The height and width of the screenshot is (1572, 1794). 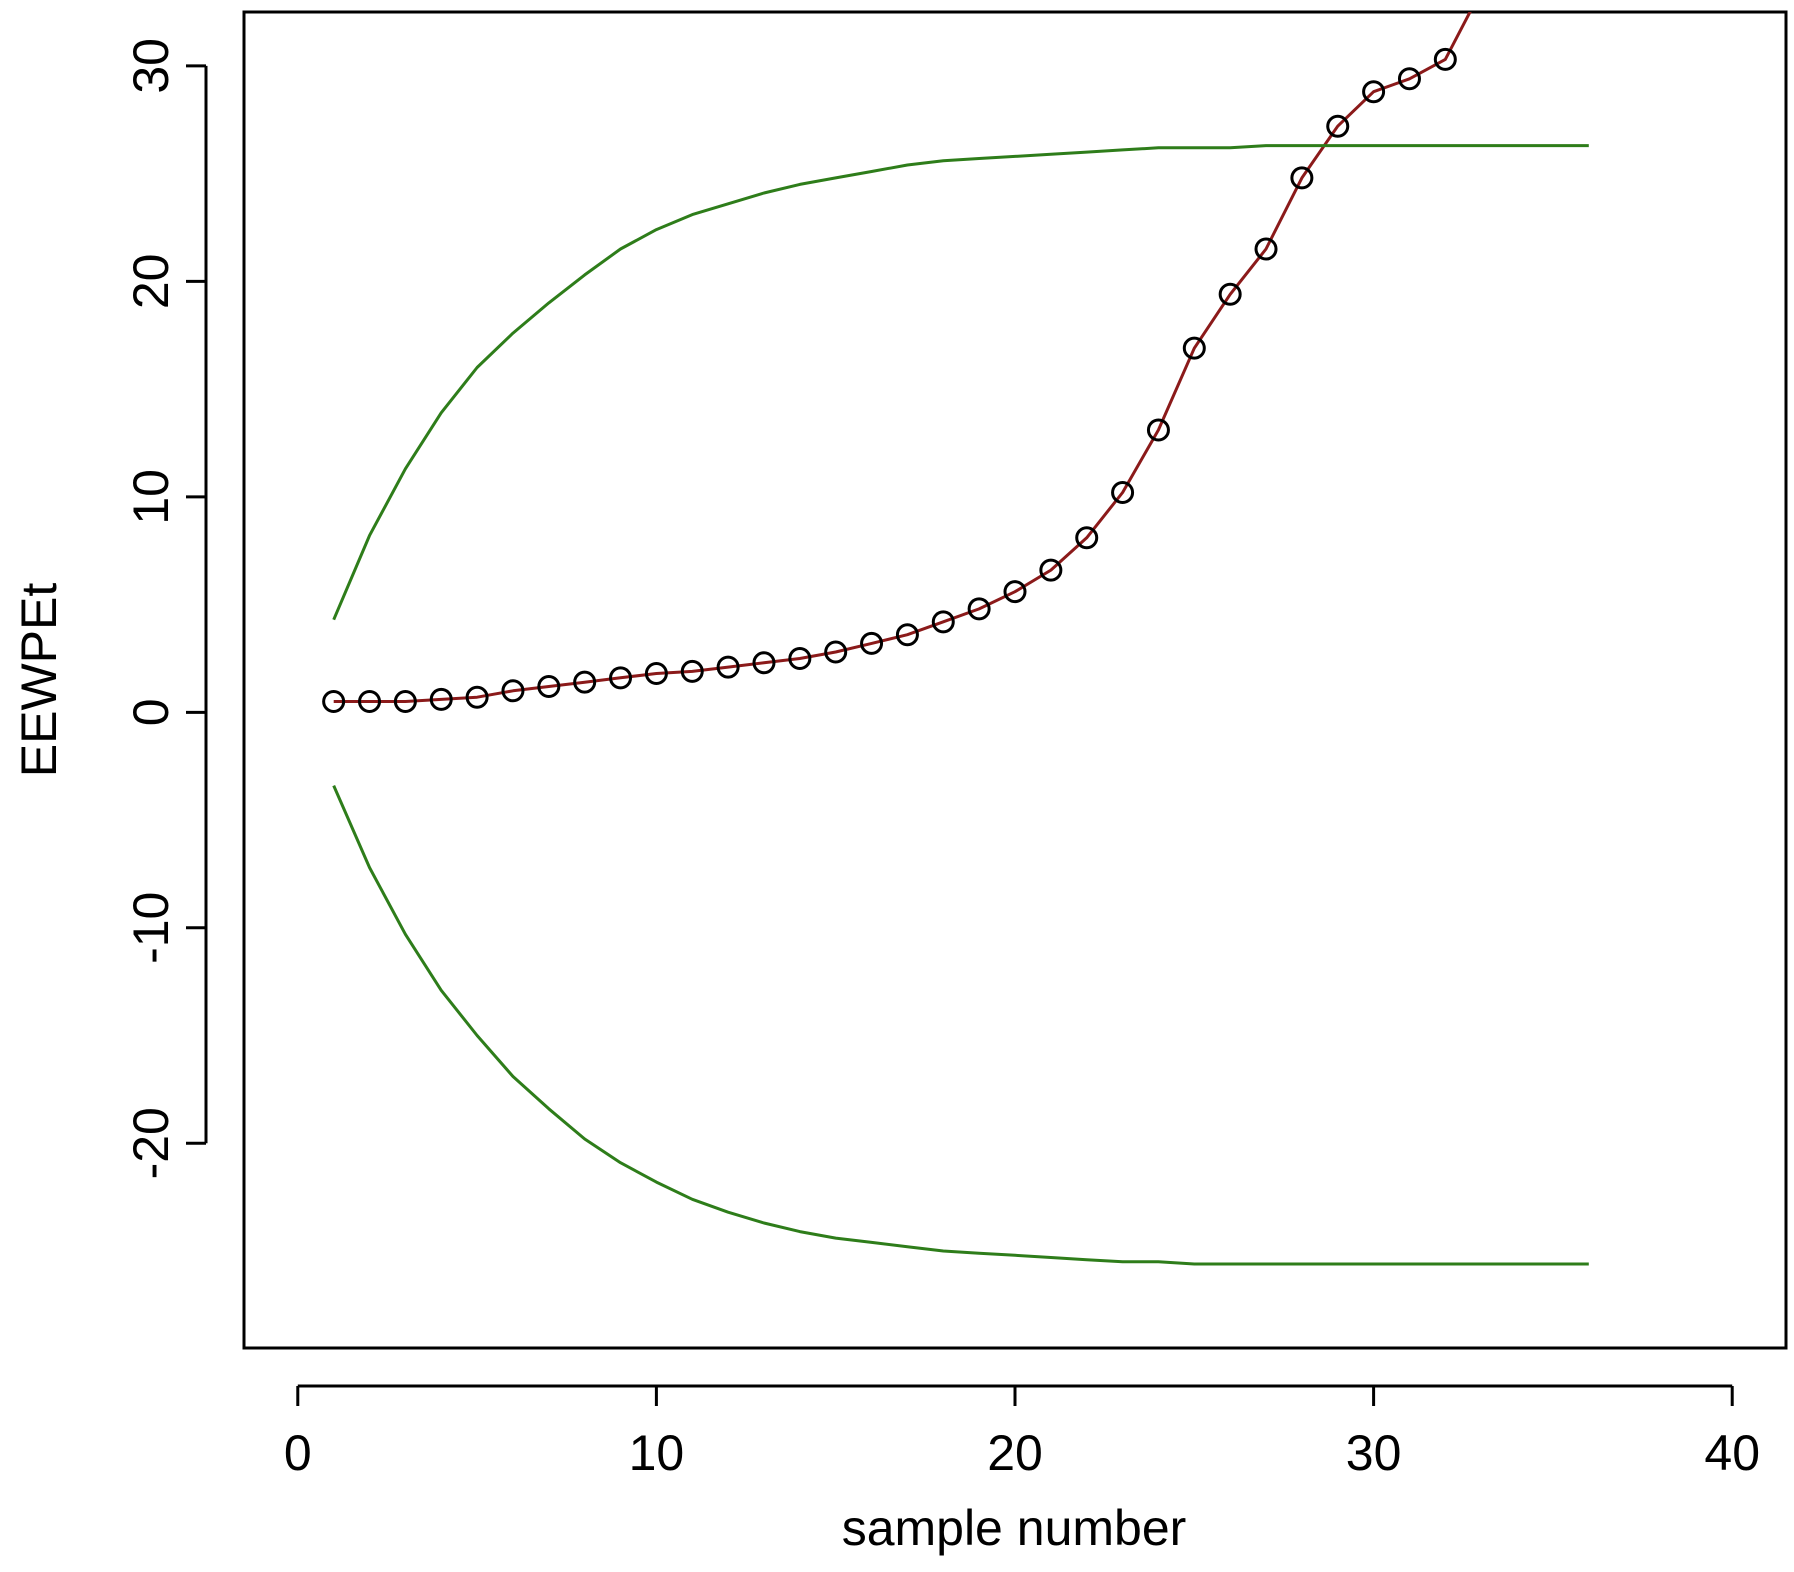 What do you see at coordinates (1014, 1528) in the screenshot?
I see `x-axis-title: sample number` at bounding box center [1014, 1528].